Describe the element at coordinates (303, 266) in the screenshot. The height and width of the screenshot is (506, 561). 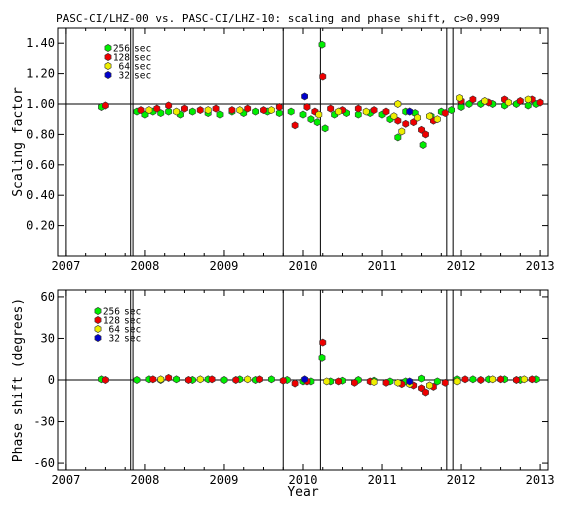
I see `scaling-x-tick-label-3: 2010` at that location.